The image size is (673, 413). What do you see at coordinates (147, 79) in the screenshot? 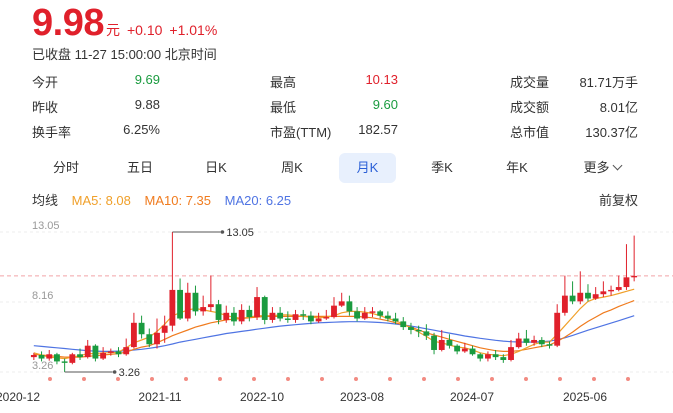
I see `stat-value: 9.69` at bounding box center [147, 79].